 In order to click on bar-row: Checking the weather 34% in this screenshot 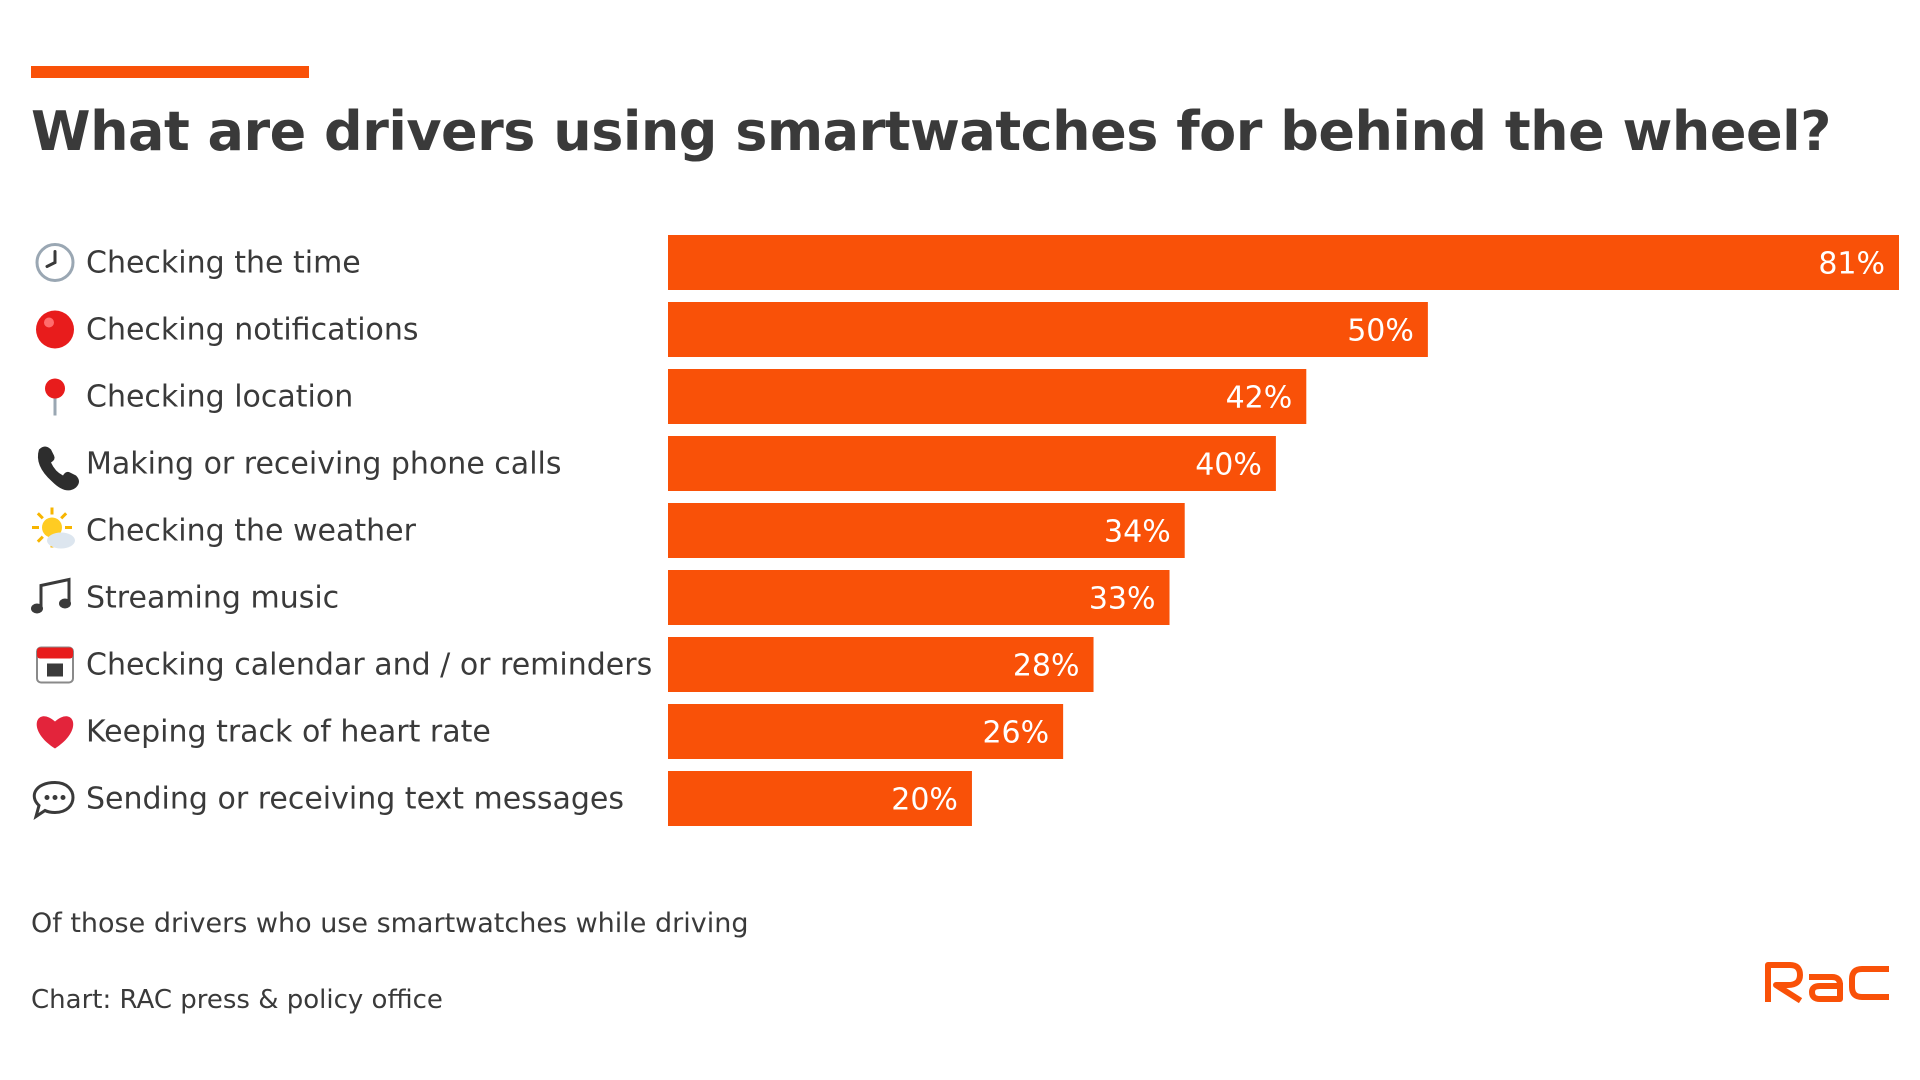, I will do `click(608, 530)`.